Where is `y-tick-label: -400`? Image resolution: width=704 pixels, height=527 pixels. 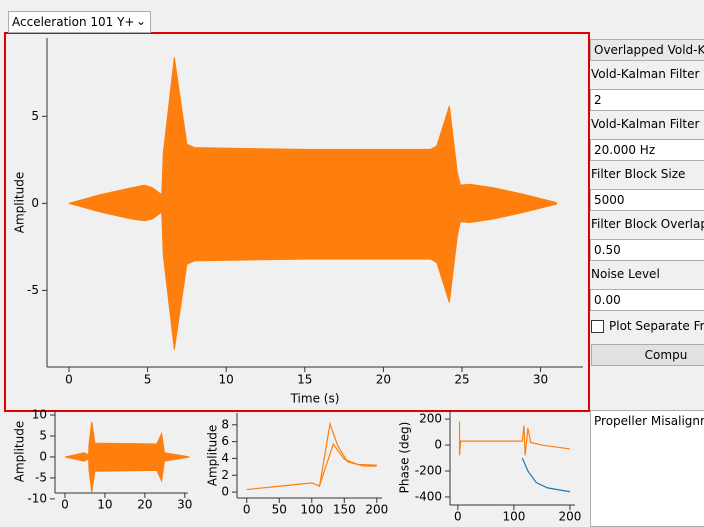
y-tick-label: -400 is located at coordinates (428, 496).